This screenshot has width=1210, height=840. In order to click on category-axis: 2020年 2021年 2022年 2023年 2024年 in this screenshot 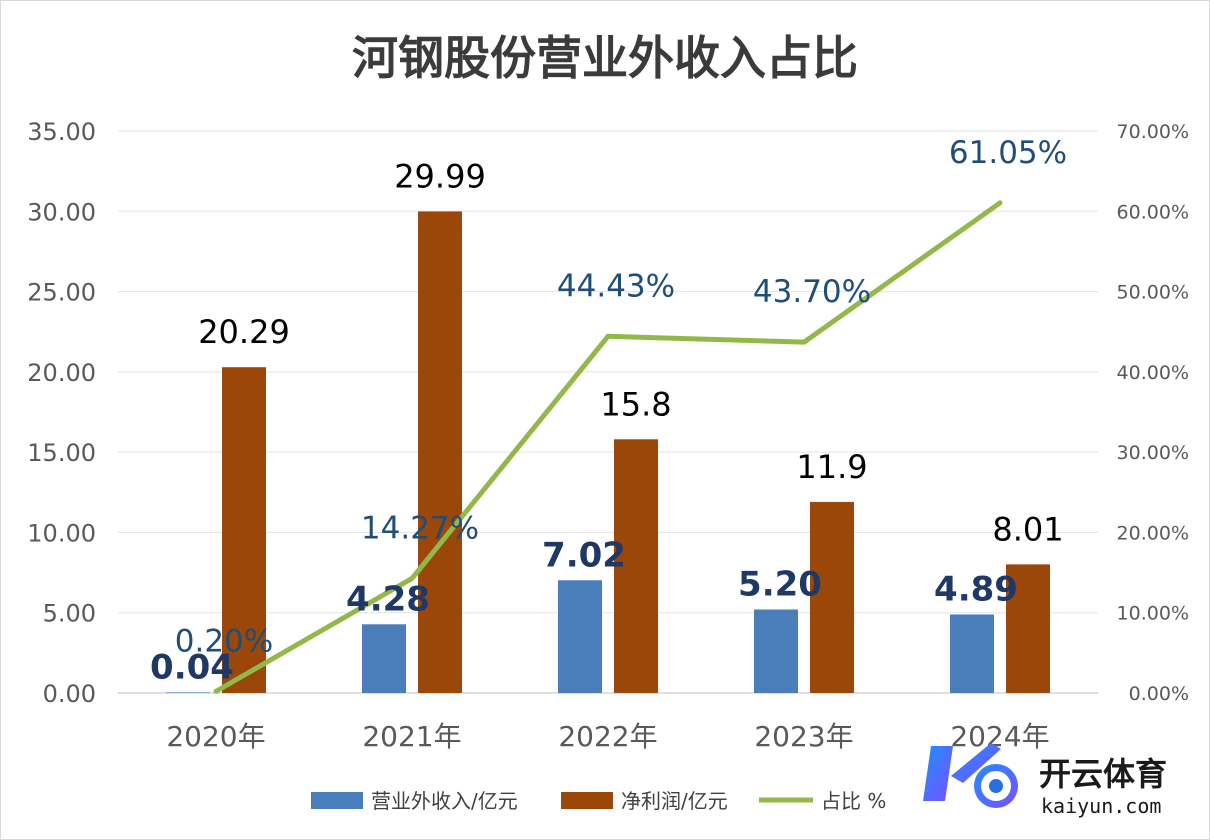, I will do `click(607, 736)`.